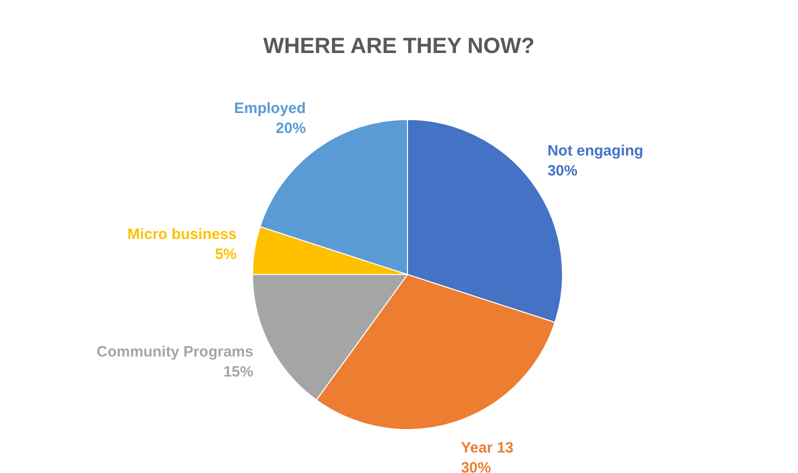 The width and height of the screenshot is (798, 473). What do you see at coordinates (487, 448) in the screenshot?
I see `slice-label: Year 13` at bounding box center [487, 448].